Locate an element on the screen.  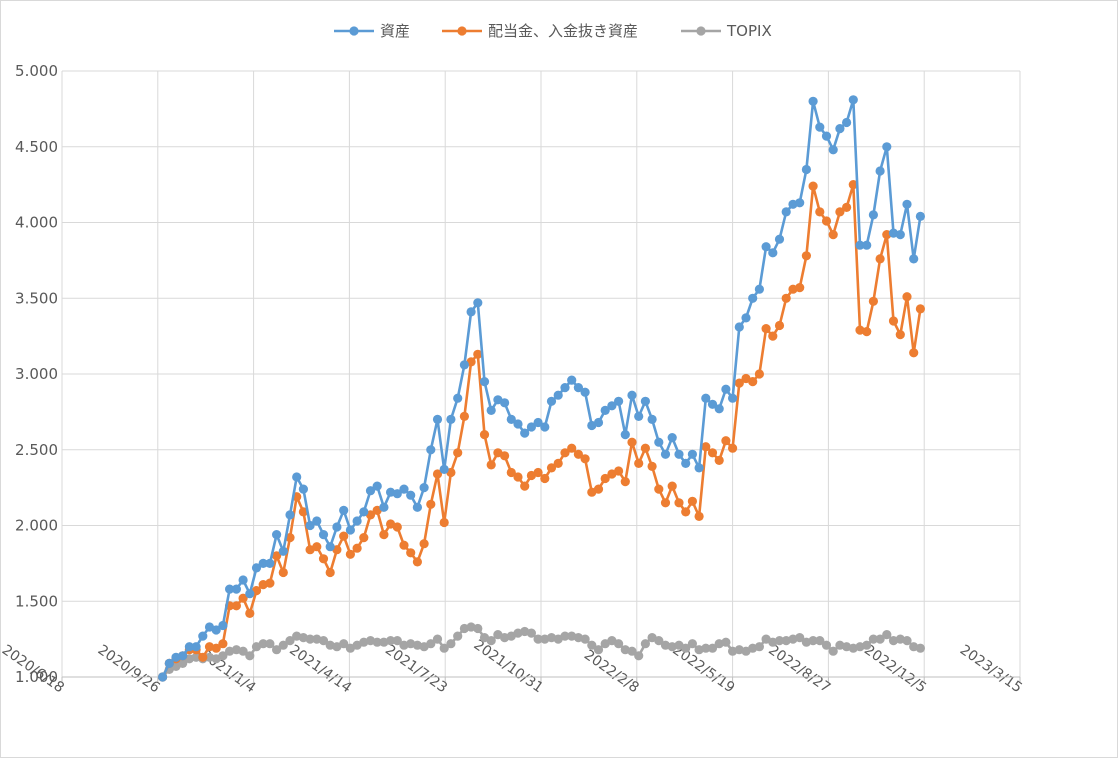
x-tick-label: 2020/9/26 is located at coordinates (129, 669).